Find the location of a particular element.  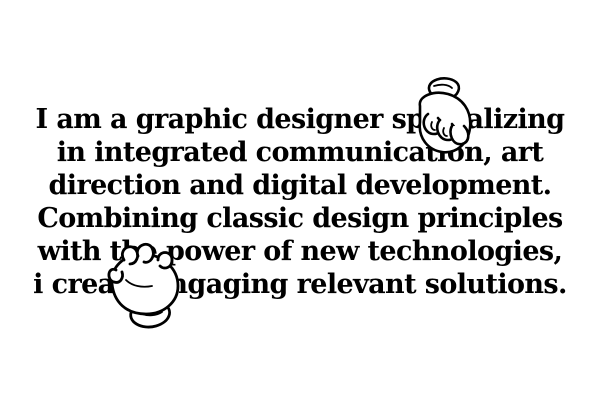

intro-line-6: i create engaging relevant solutions. is located at coordinates (300, 284).